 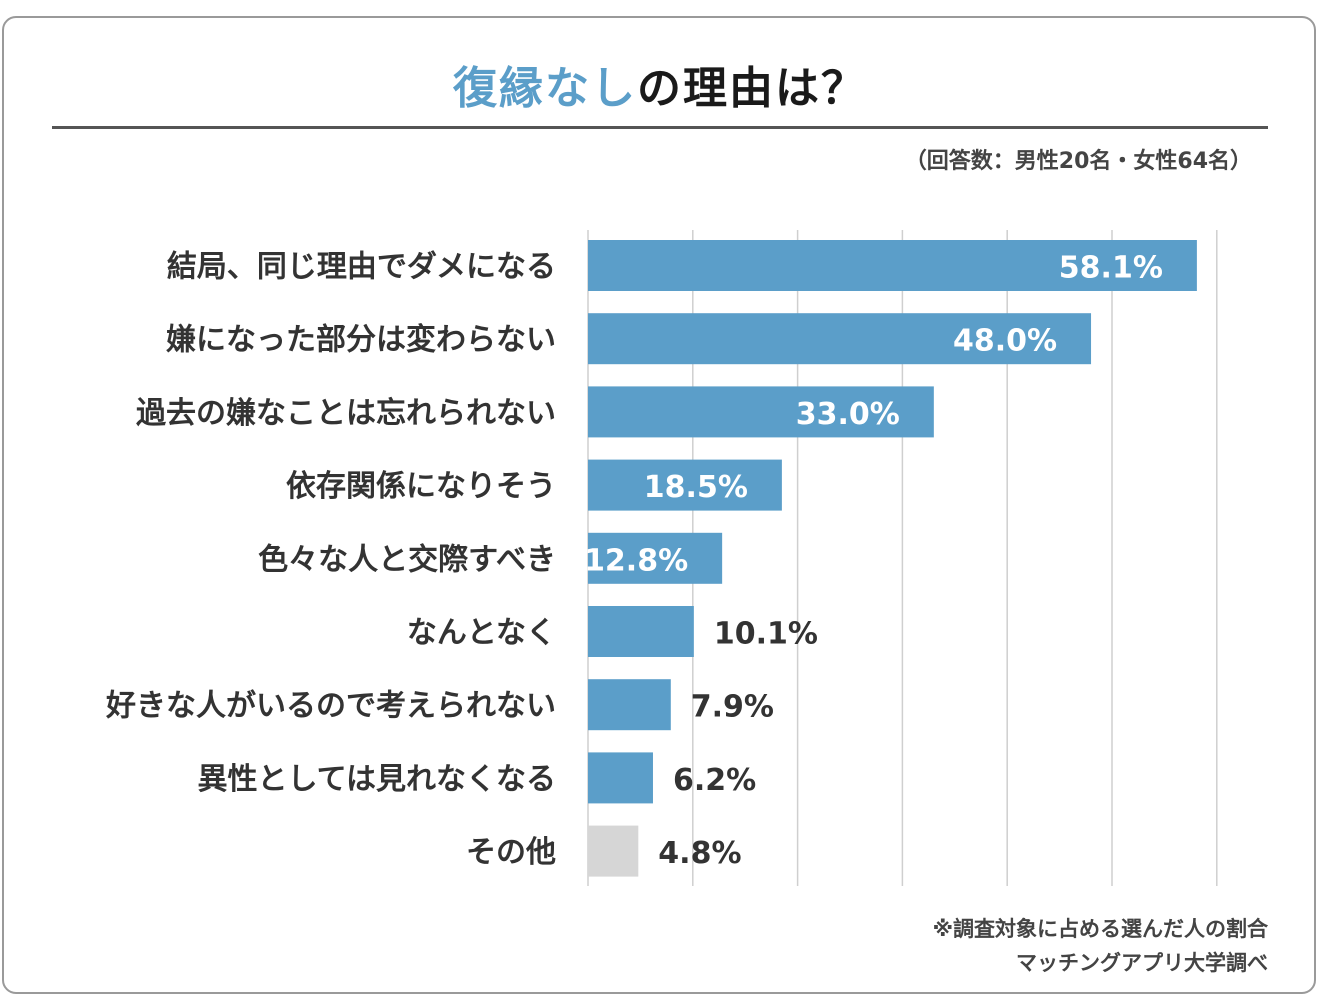 I want to click on title-rest: の理由は？, so click(x=752, y=88).